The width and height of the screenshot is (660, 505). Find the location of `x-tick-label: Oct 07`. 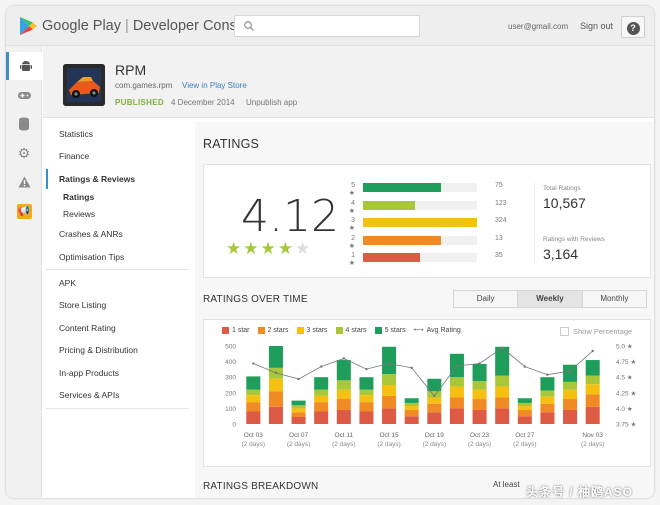

x-tick-label: Oct 07 is located at coordinates (299, 435).